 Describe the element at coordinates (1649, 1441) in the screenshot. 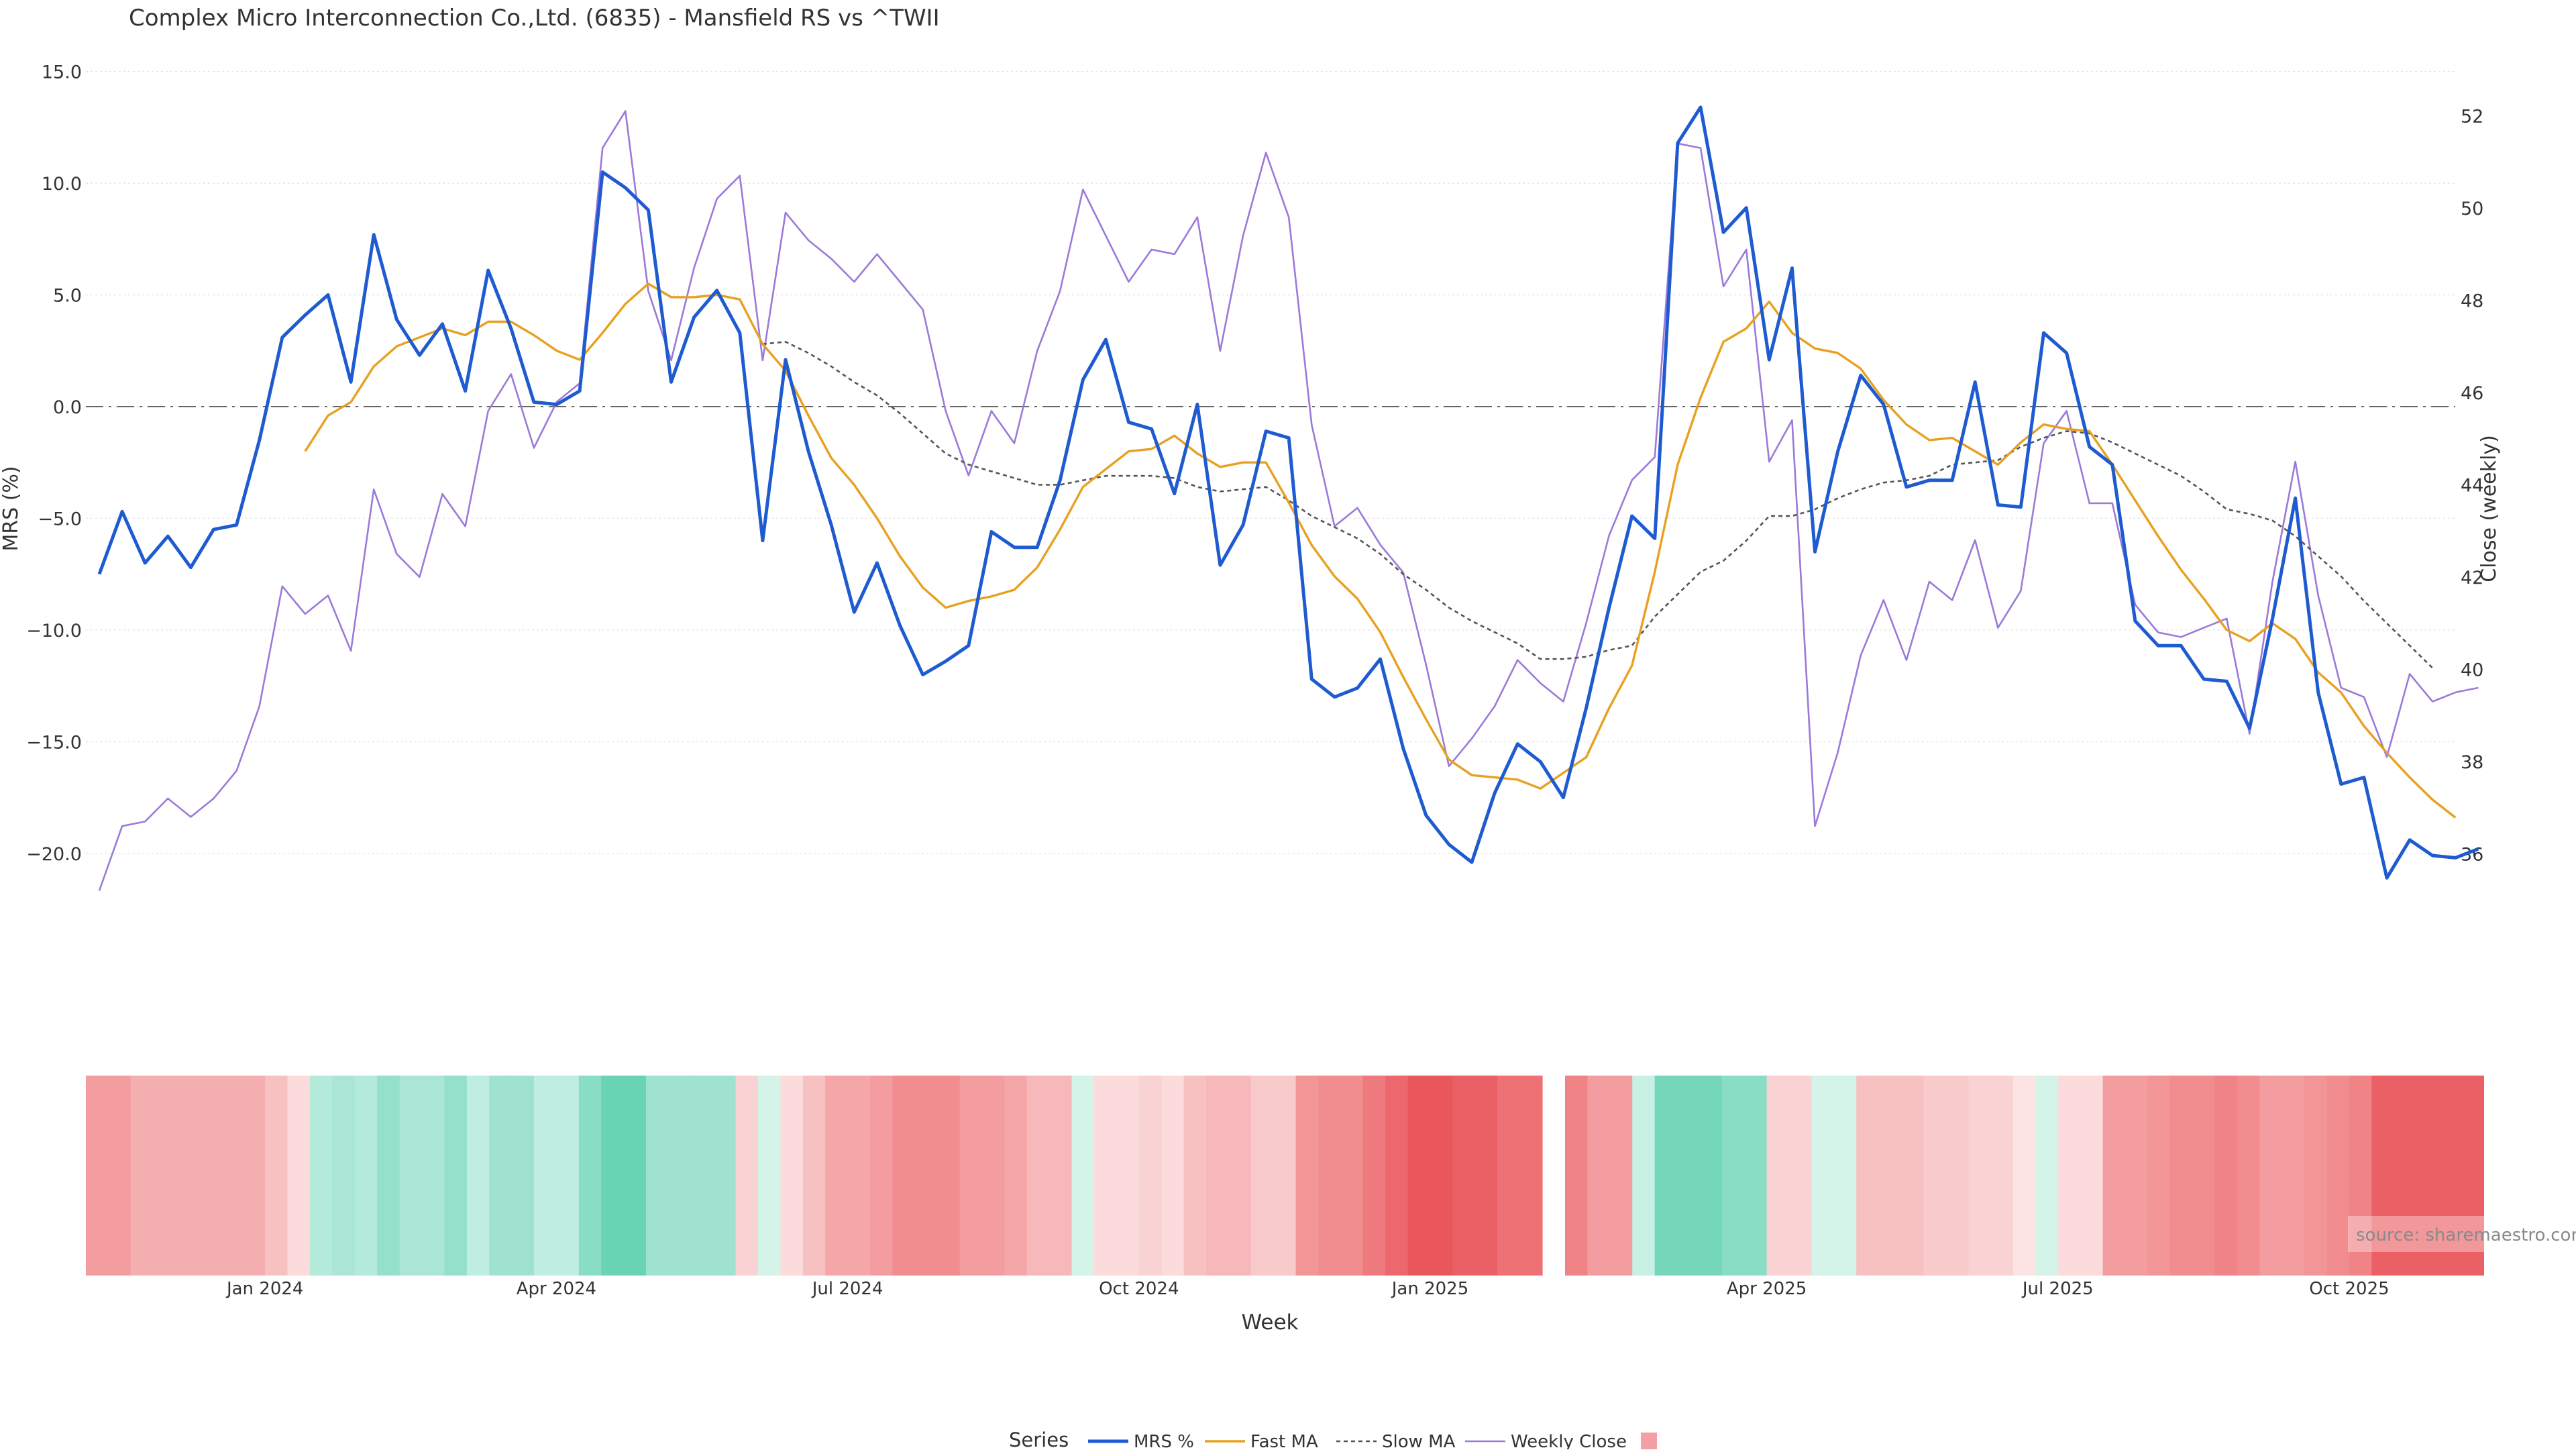

I see `legend-heat-swatch` at that location.